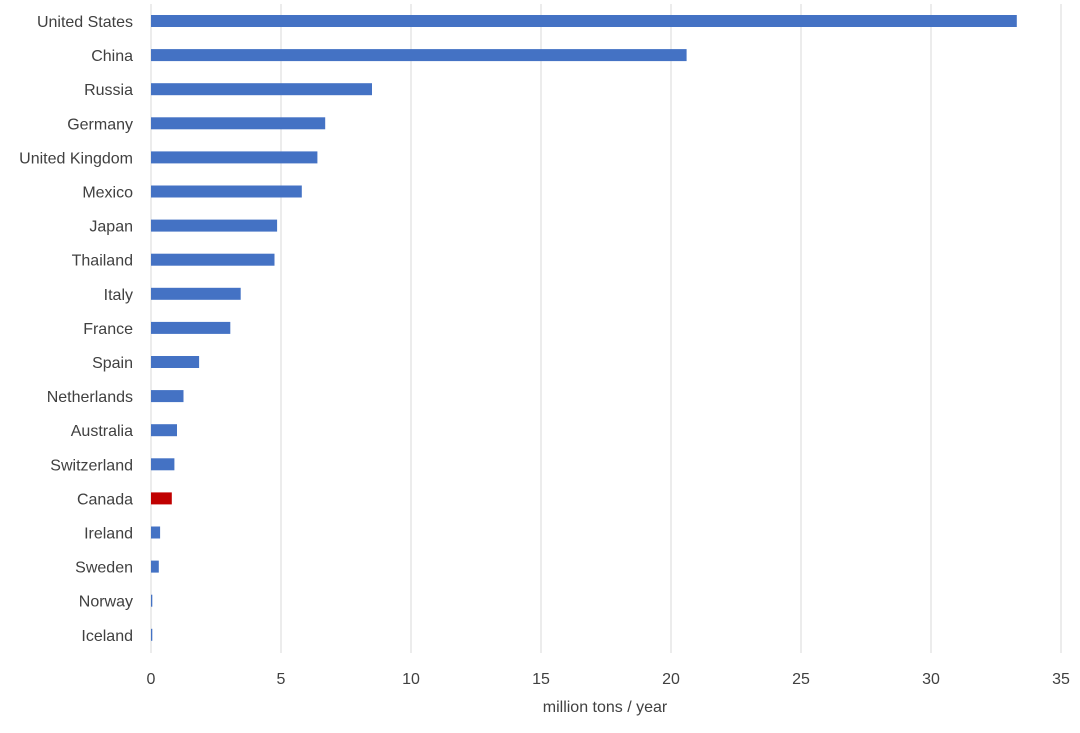 This screenshot has width=1080, height=733. Describe the element at coordinates (112, 363) in the screenshot. I see `category-label: Spain` at that location.